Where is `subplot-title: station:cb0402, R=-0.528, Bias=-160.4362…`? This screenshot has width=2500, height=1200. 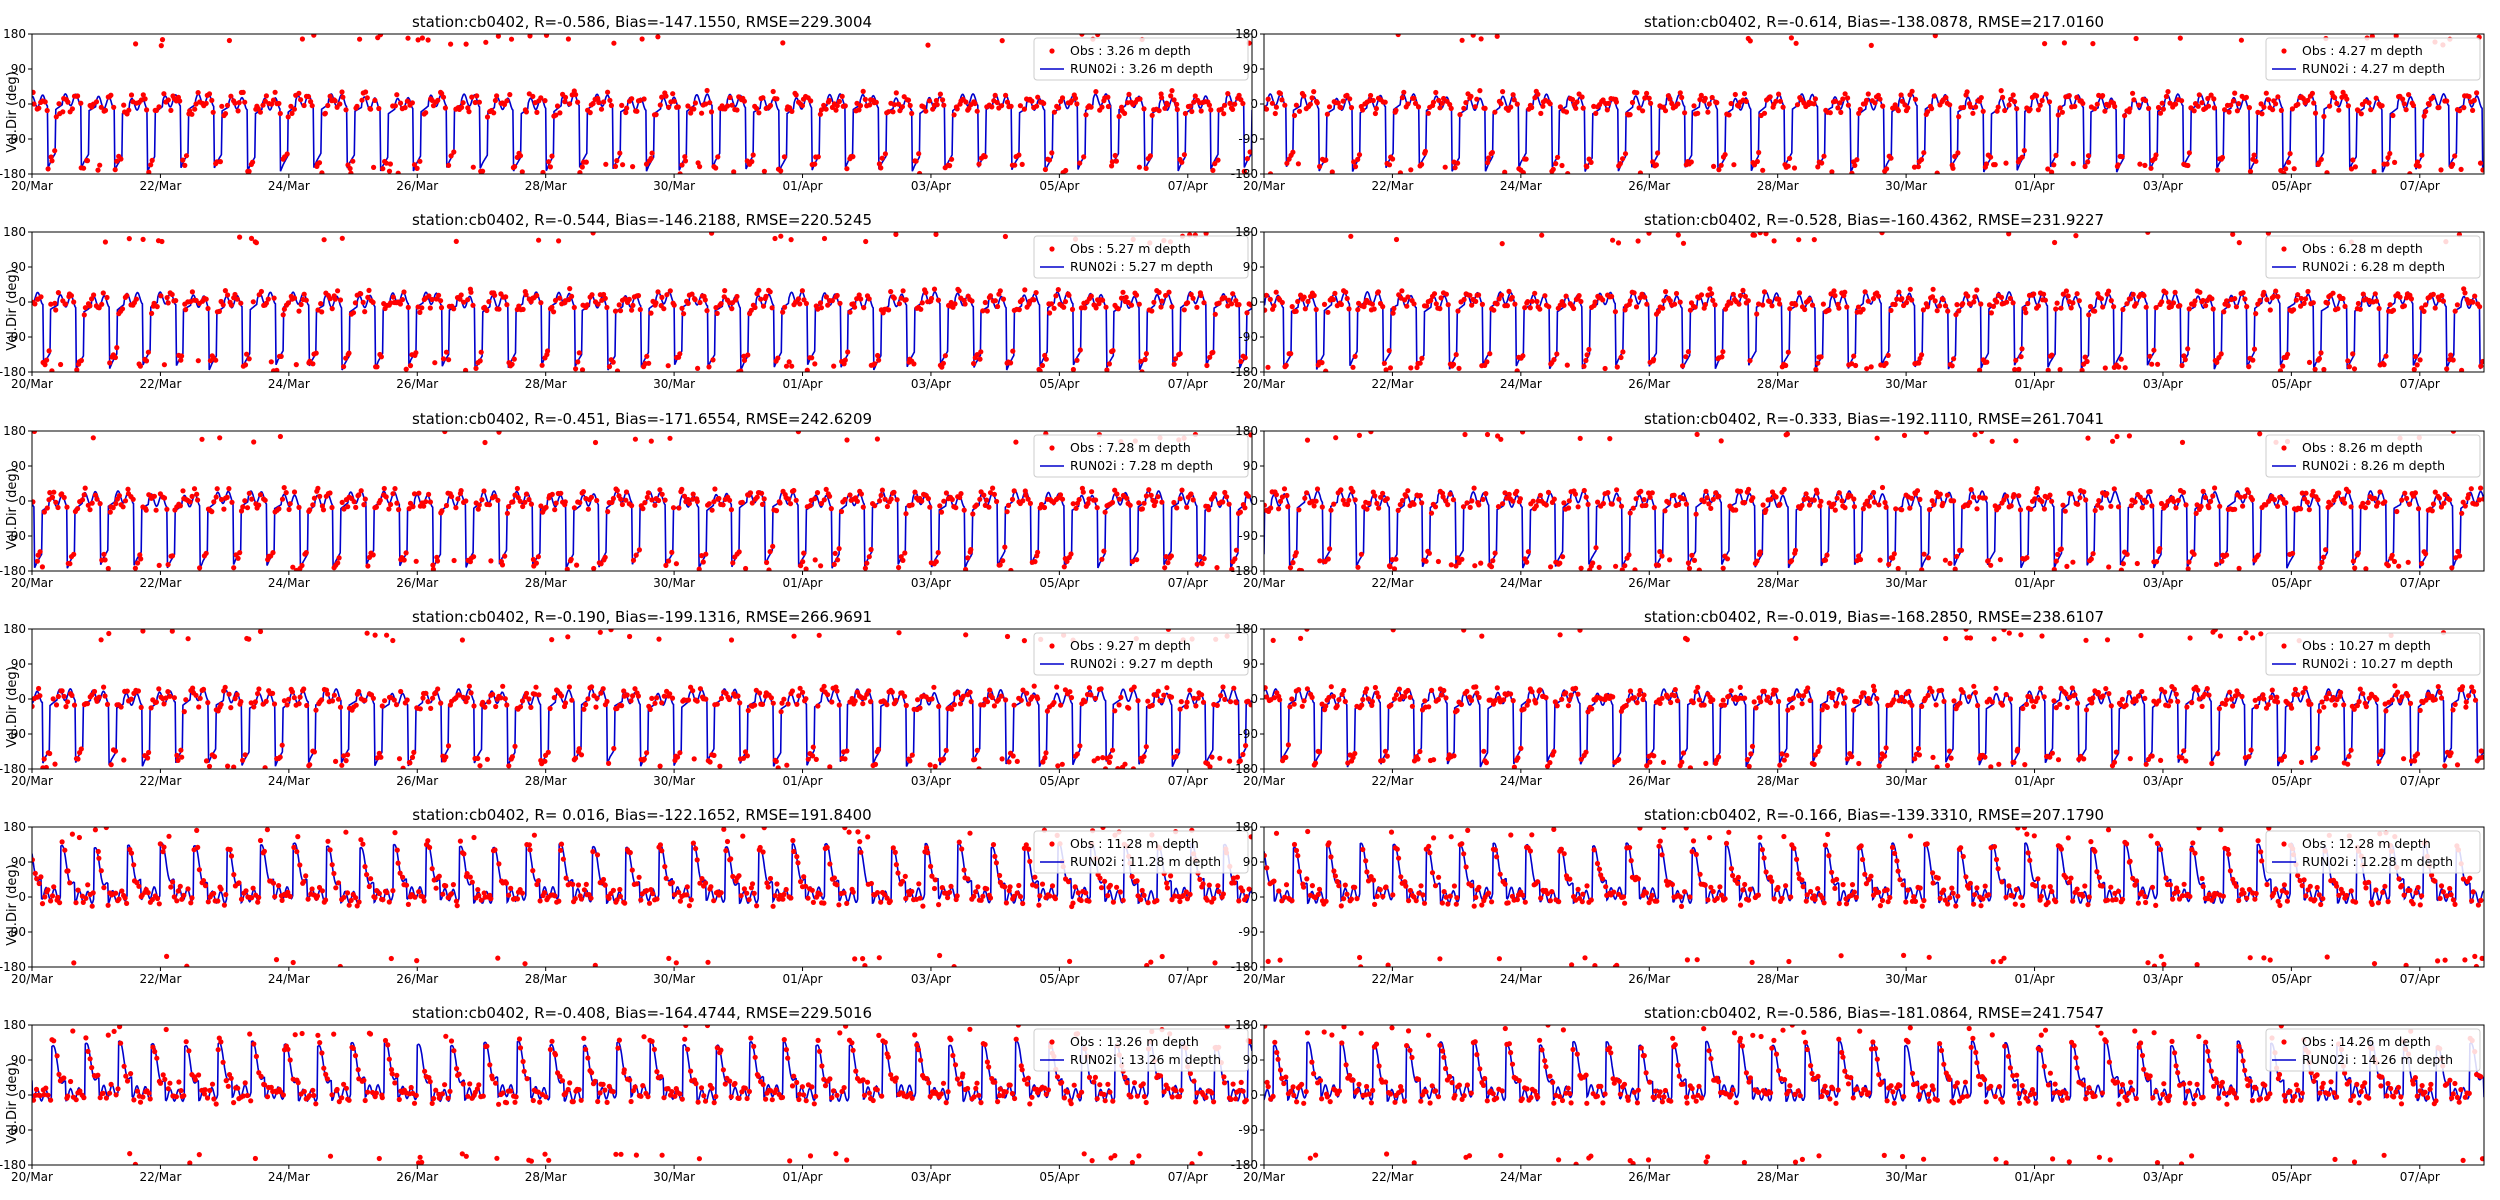 subplot-title: station:cb0402, R=-0.528, Bias=-160.4362… is located at coordinates (1874, 220).